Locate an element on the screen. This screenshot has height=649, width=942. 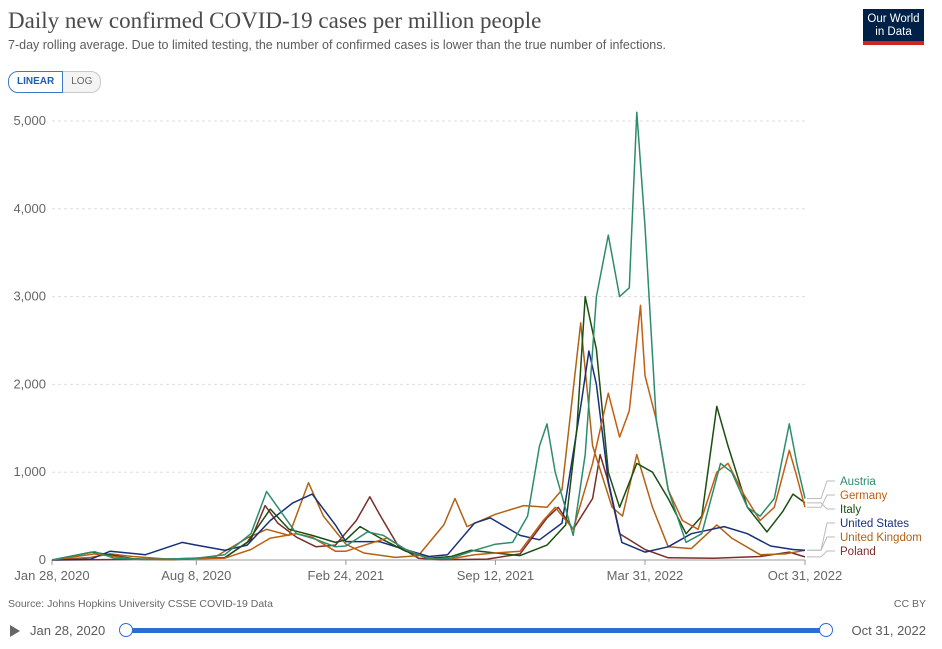
owid-logo: Our World in Data is located at coordinates (893, 27).